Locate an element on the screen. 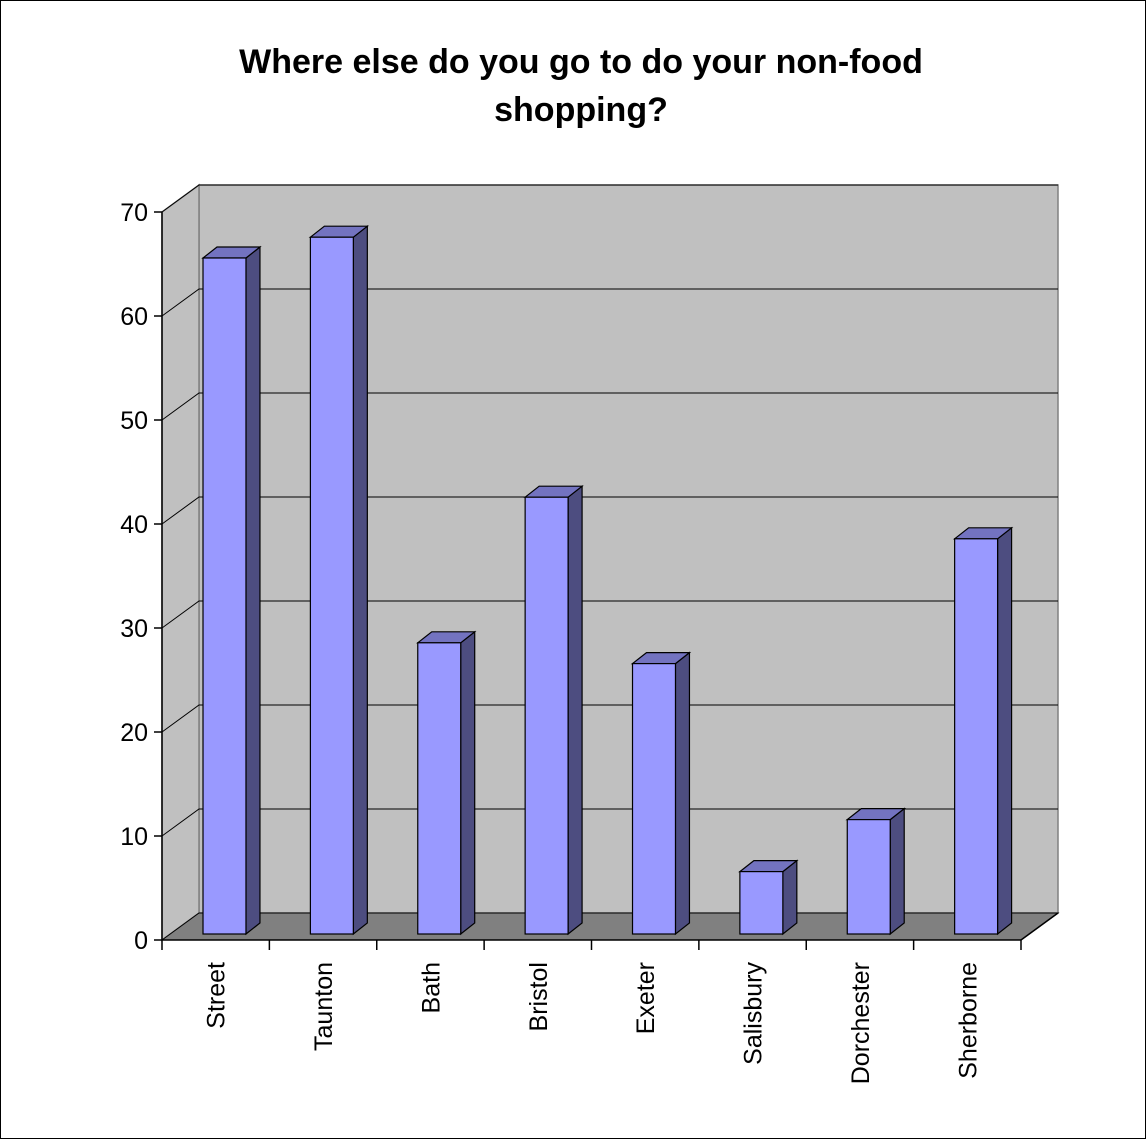 Image resolution: width=1146 pixels, height=1139 pixels. floor is located at coordinates (610, 926).